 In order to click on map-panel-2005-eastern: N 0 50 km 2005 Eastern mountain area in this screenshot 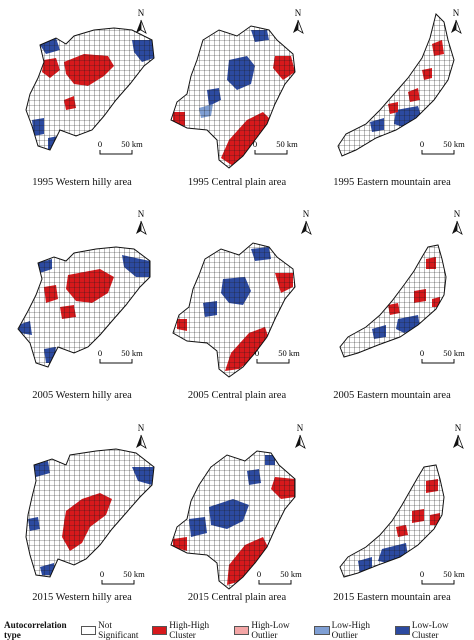, I will do `click(392, 304)`.